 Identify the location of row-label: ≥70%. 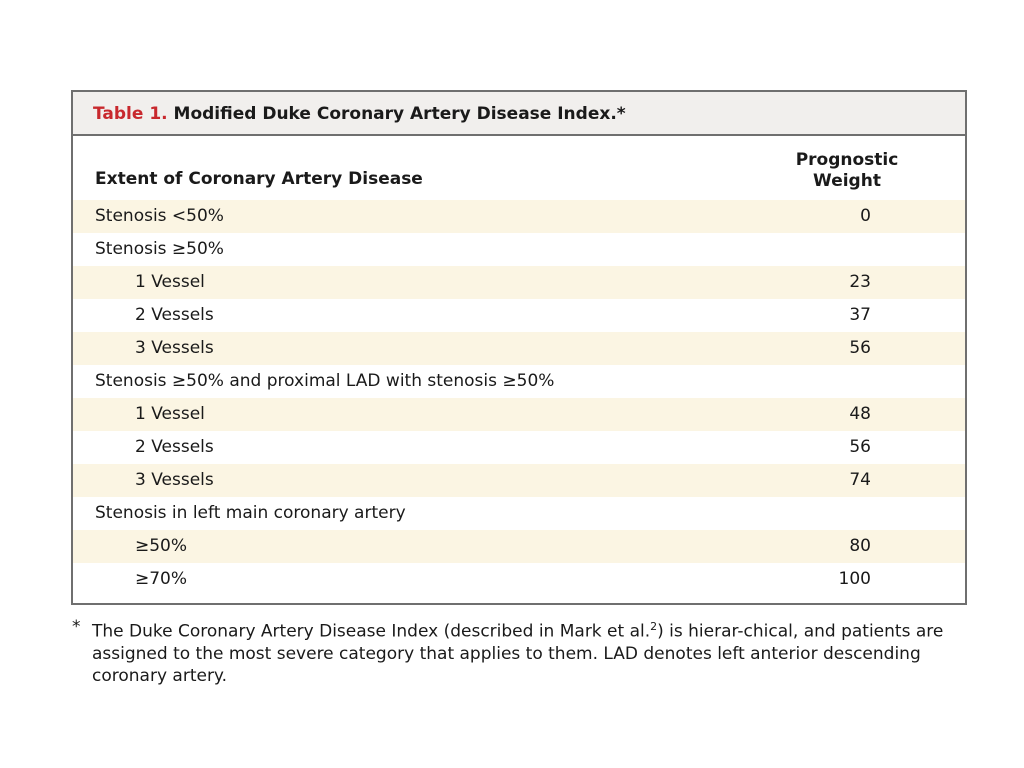
(161, 579).